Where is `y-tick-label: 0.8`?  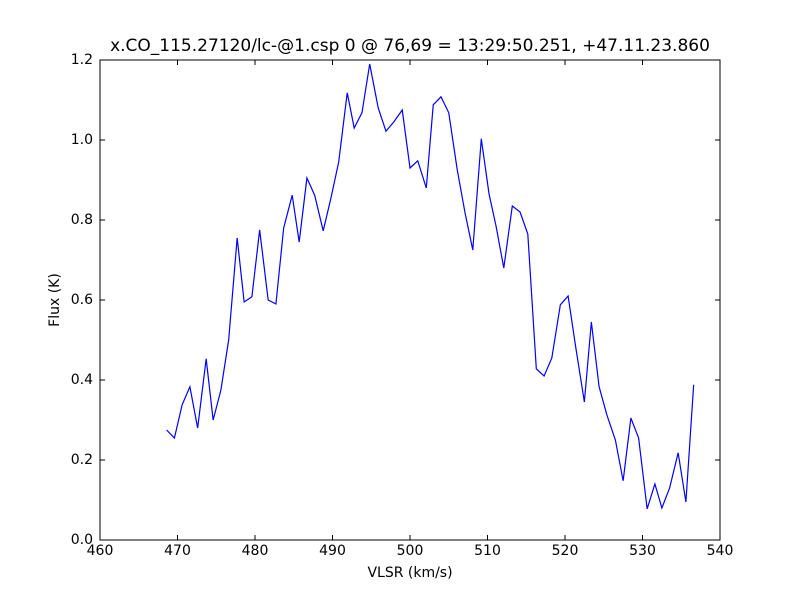
y-tick-label: 0.8 is located at coordinates (82, 220).